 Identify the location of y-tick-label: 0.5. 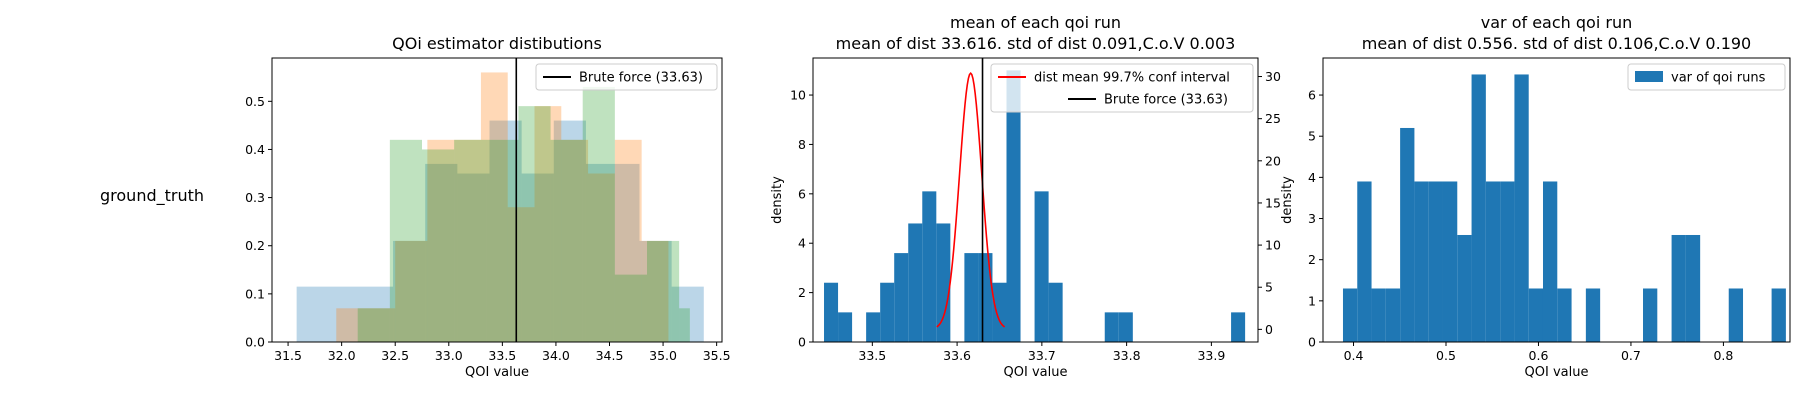
(255, 101).